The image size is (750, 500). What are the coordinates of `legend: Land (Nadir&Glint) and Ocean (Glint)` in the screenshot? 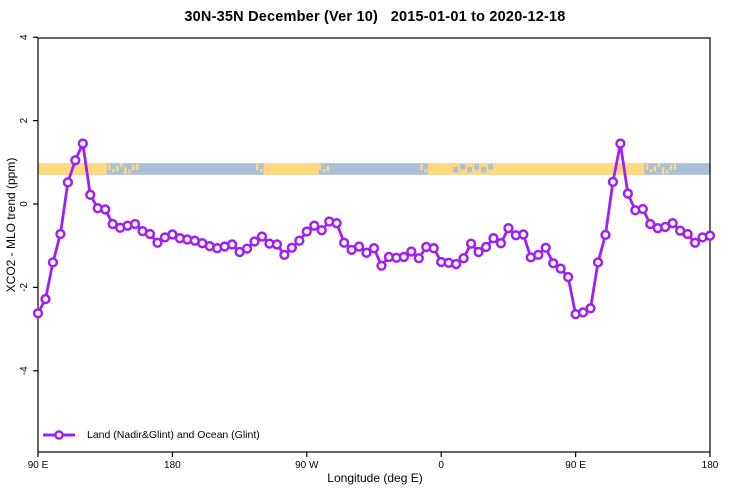 It's located at (150, 435).